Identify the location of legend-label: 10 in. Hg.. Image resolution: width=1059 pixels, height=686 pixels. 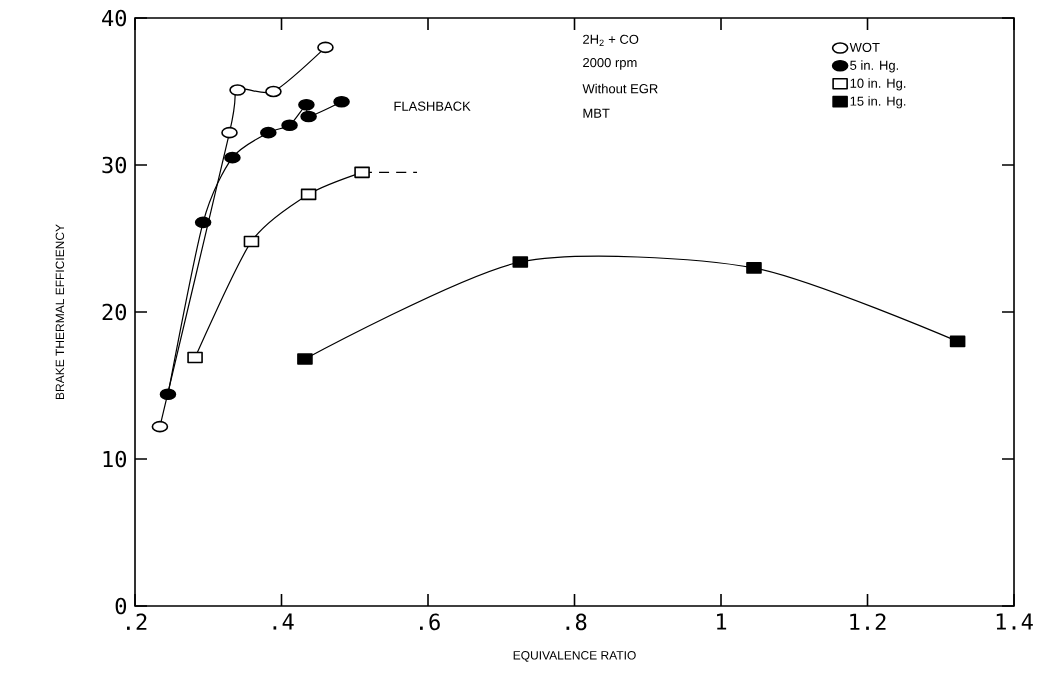
(878, 84).